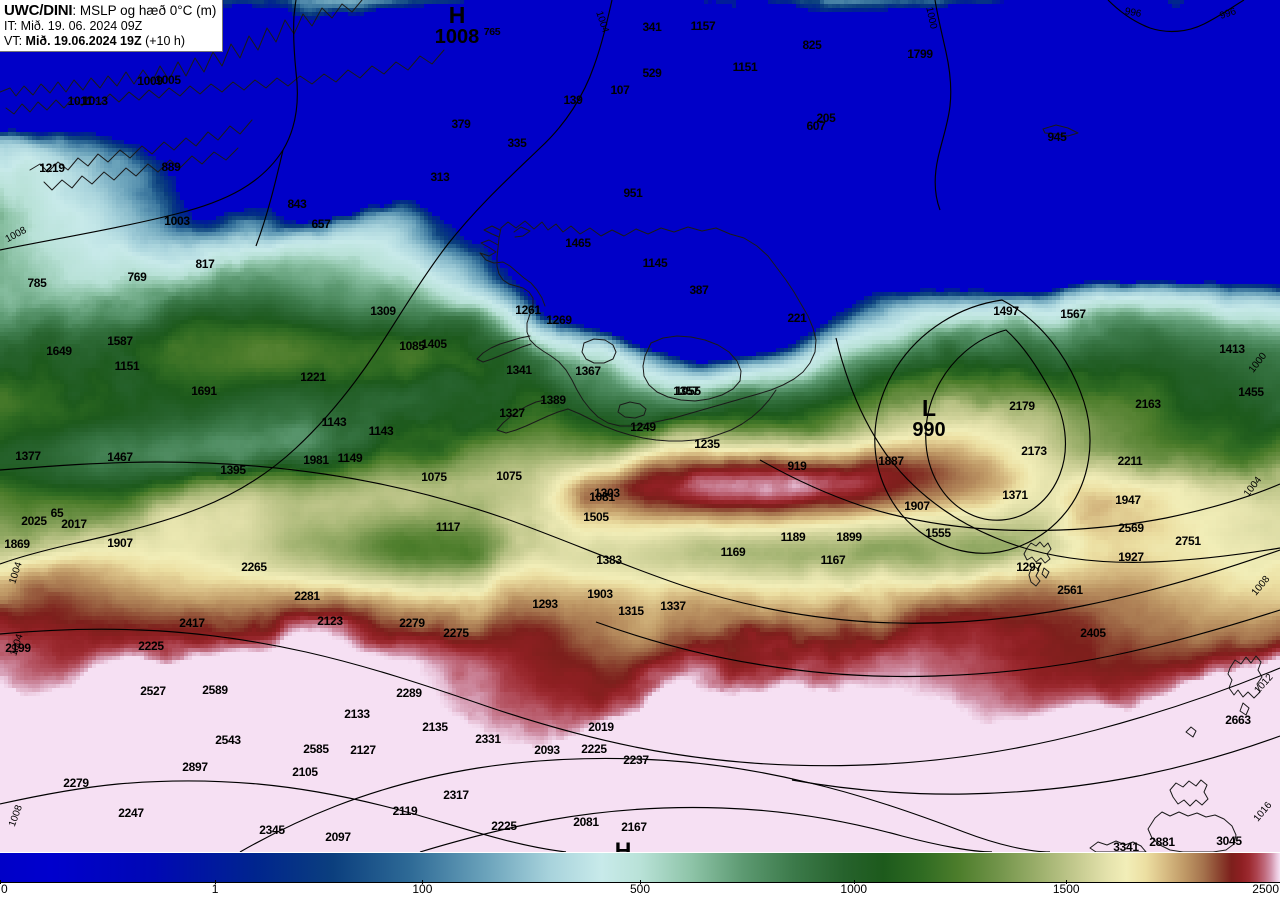 The image size is (1280, 898). Describe the element at coordinates (215, 889) in the screenshot. I see `color-scale-tick-label: 1` at that location.